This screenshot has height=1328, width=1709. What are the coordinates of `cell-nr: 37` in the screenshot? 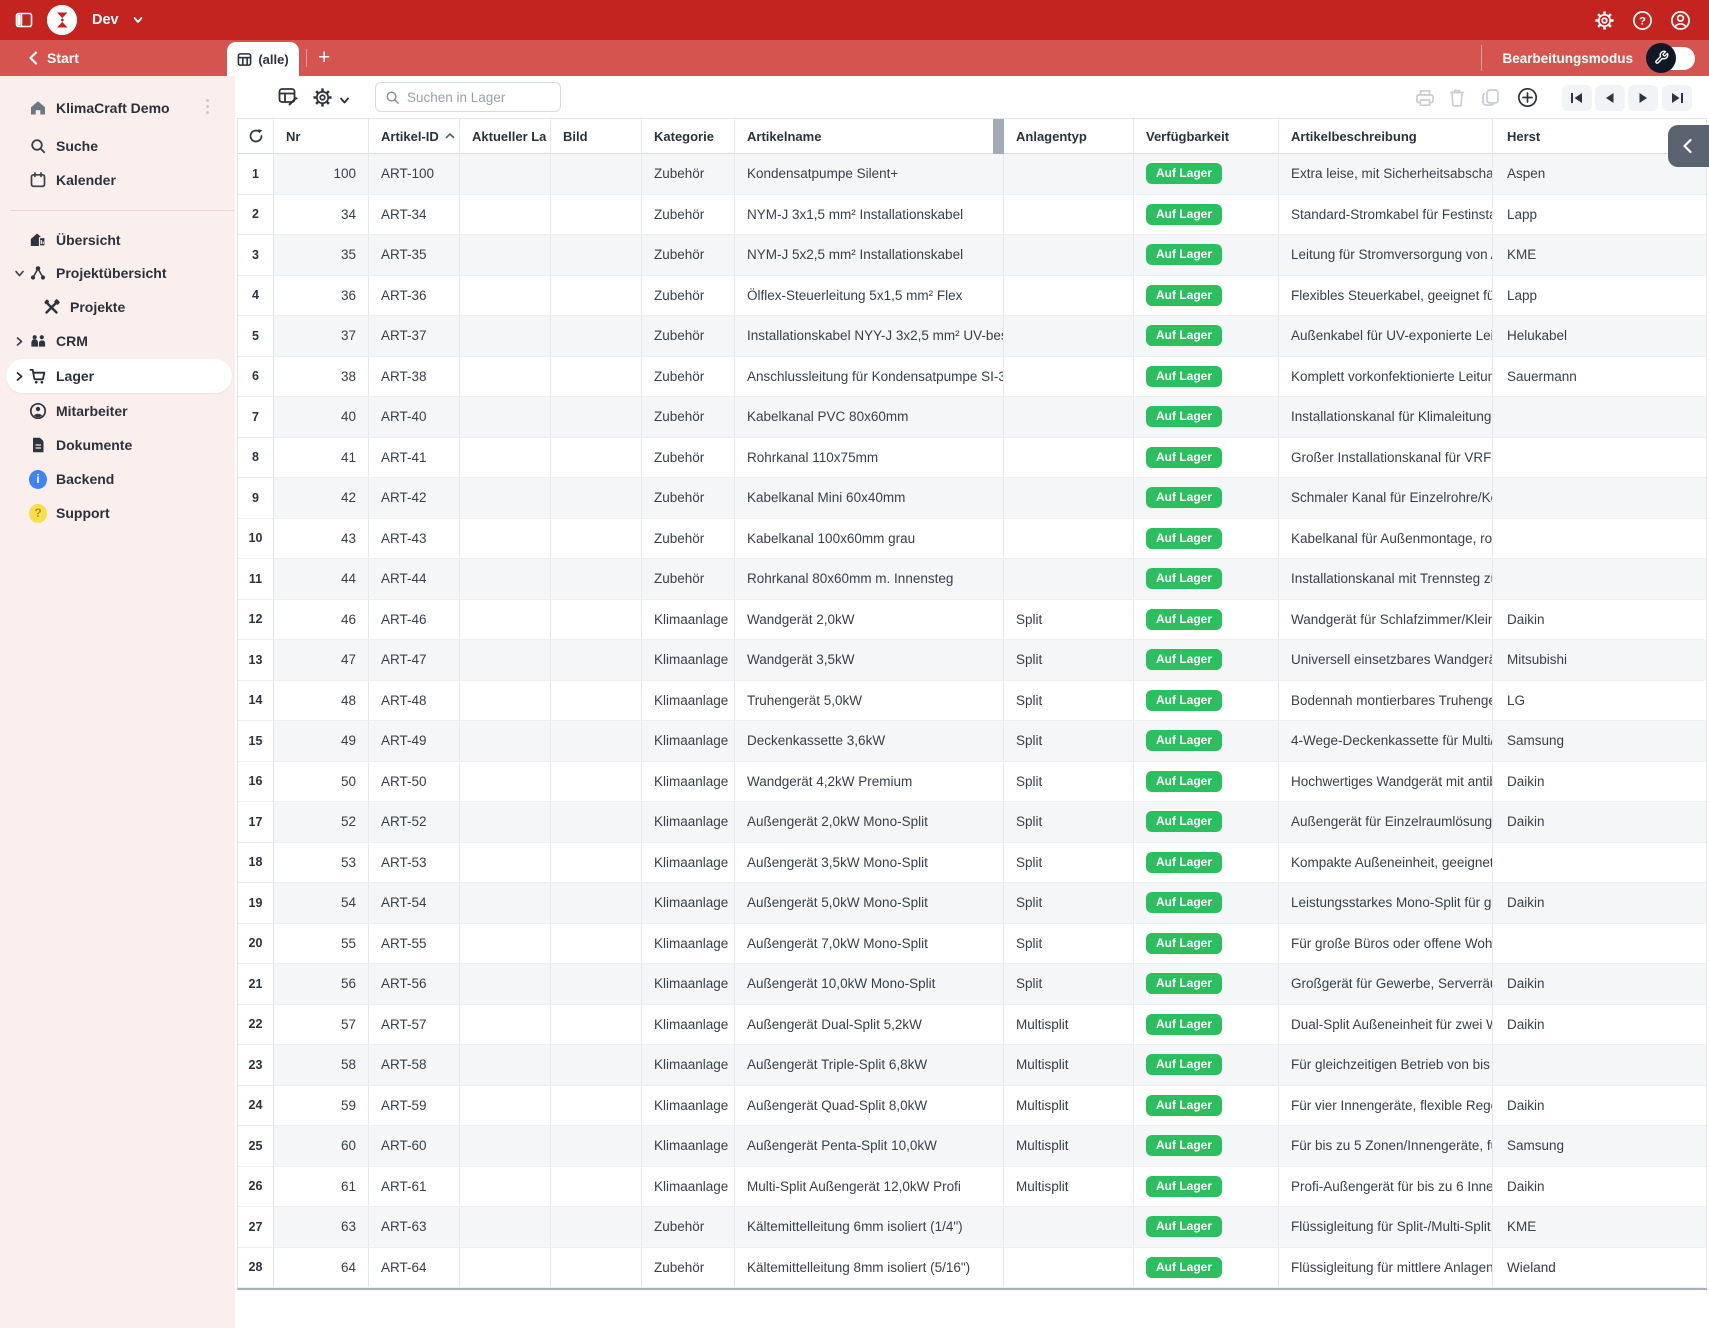 It's located at (321, 336).